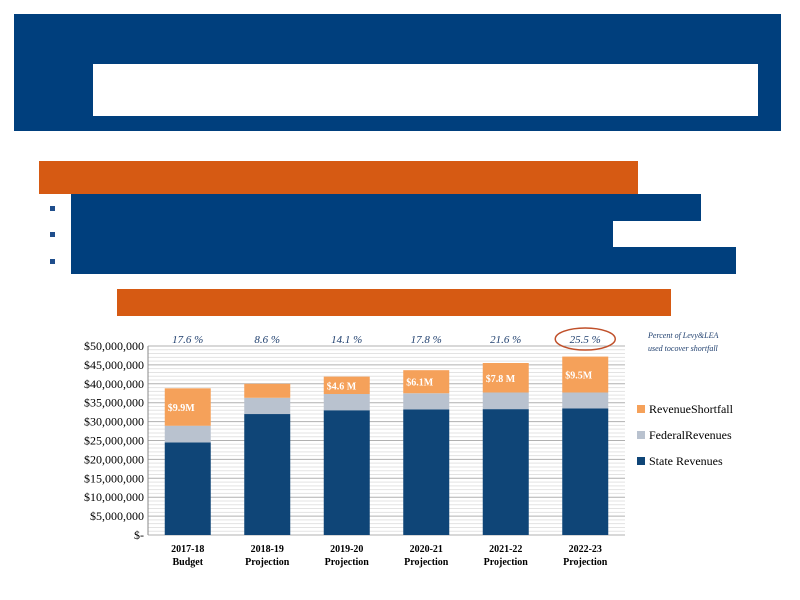 This screenshot has width=800, height=600. I want to click on y-tick-label: $50,000,000, so click(114, 346).